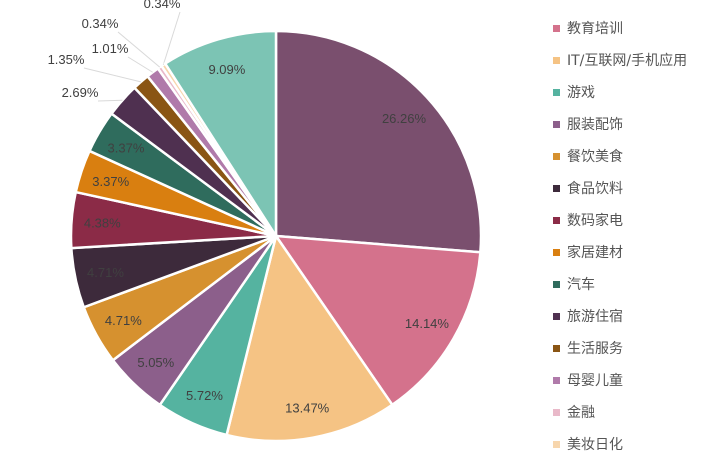 Image resolution: width=728 pixels, height=460 pixels. I want to click on legend-item: 游戏, so click(620, 92).